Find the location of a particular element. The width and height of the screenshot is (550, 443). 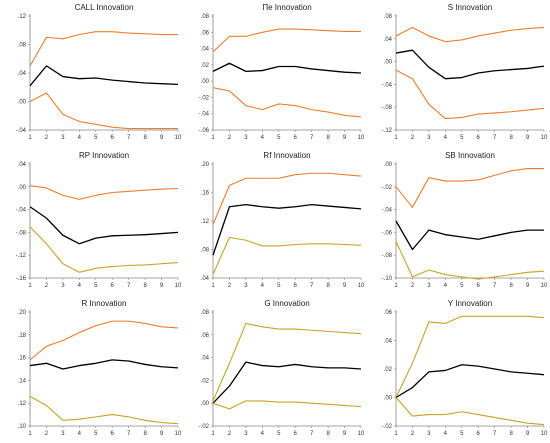

chart-title: R Innovation is located at coordinates (104, 303).